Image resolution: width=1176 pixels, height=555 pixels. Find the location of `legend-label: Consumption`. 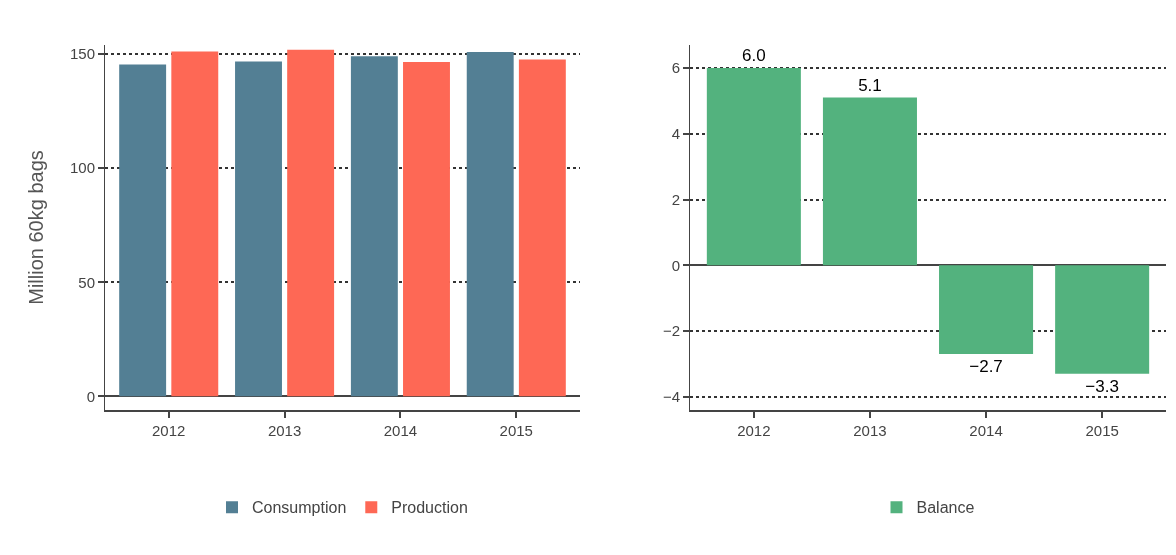

legend-label: Consumption is located at coordinates (299, 508).